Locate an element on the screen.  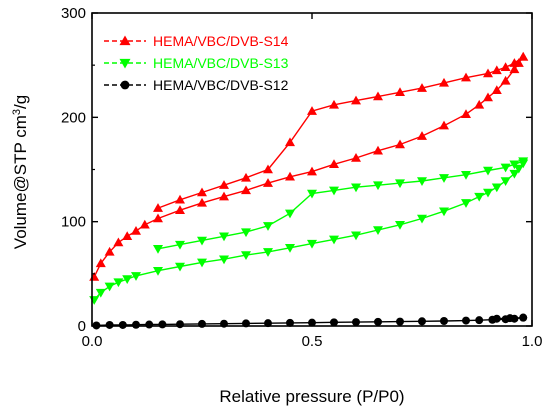
x-tick-label: 0.0 is located at coordinates (92, 341).